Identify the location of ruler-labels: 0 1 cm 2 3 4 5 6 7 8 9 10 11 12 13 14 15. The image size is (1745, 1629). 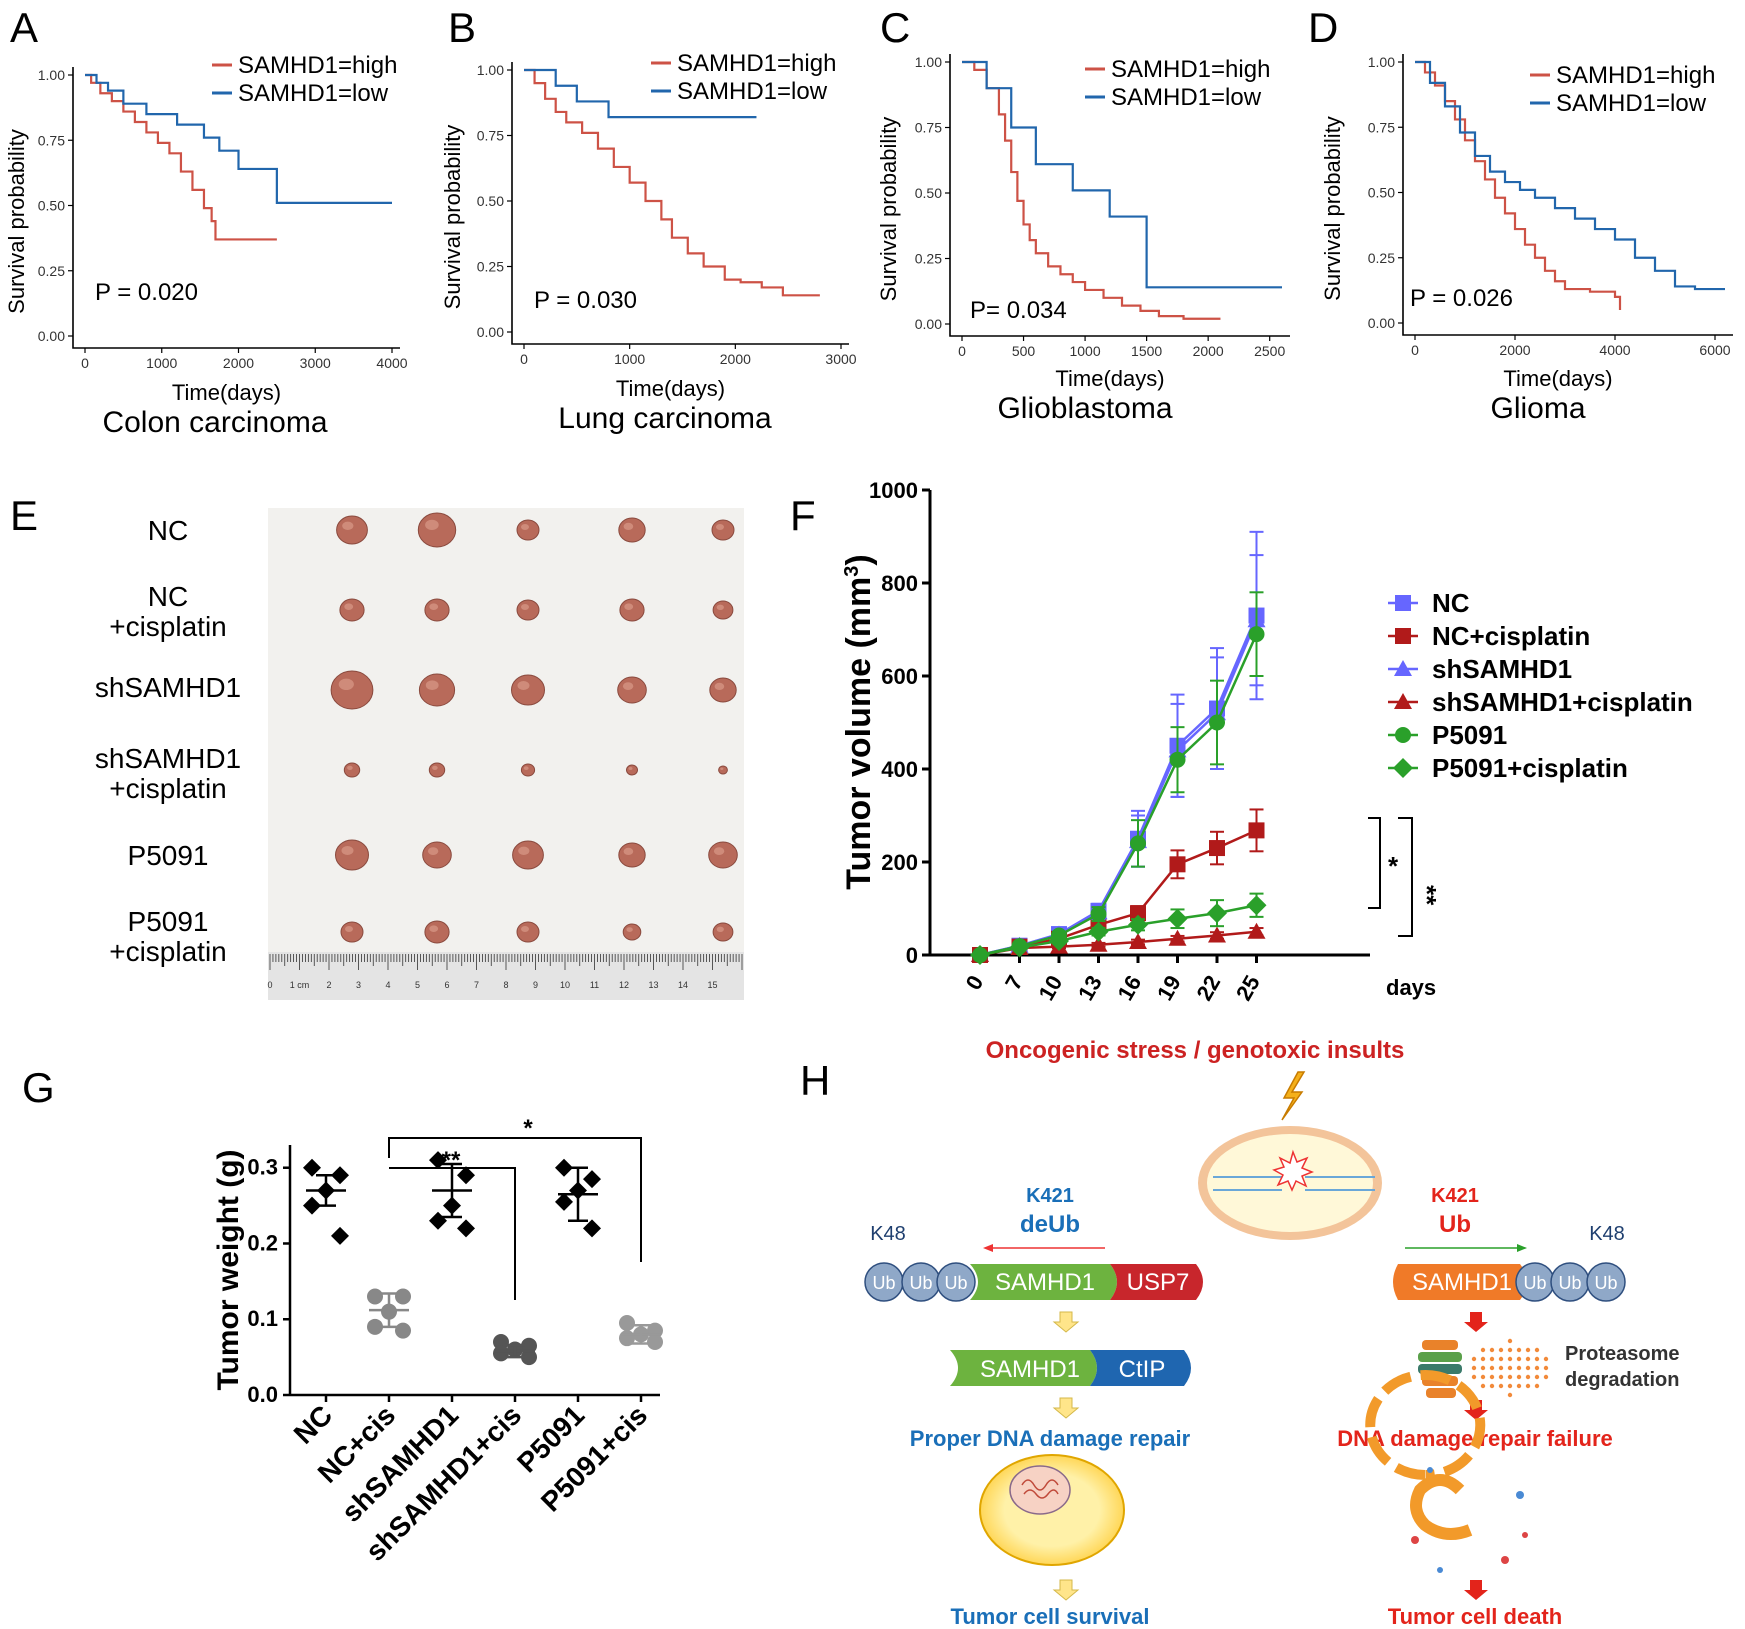
(492, 985).